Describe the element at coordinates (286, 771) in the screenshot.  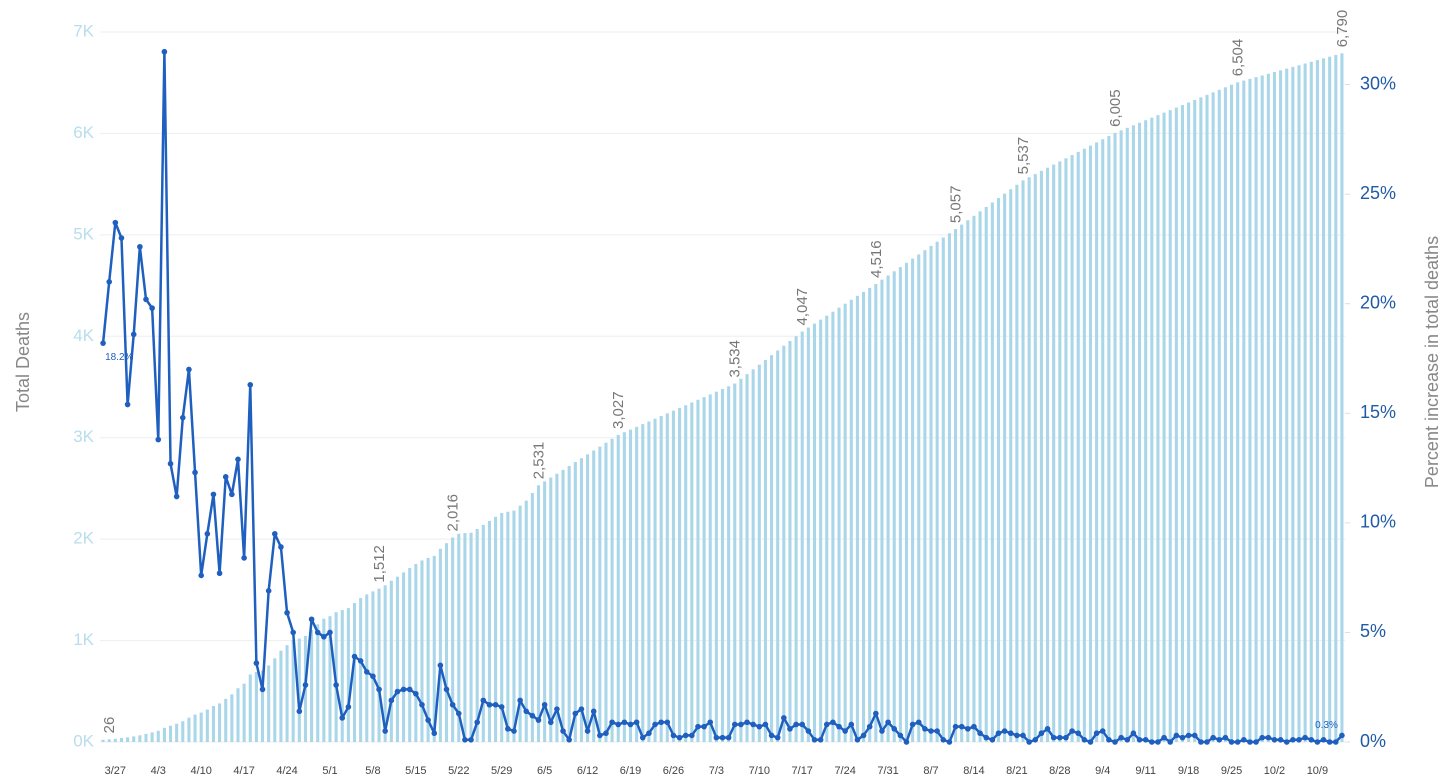
I see `x-tick-label: 4/24` at that location.